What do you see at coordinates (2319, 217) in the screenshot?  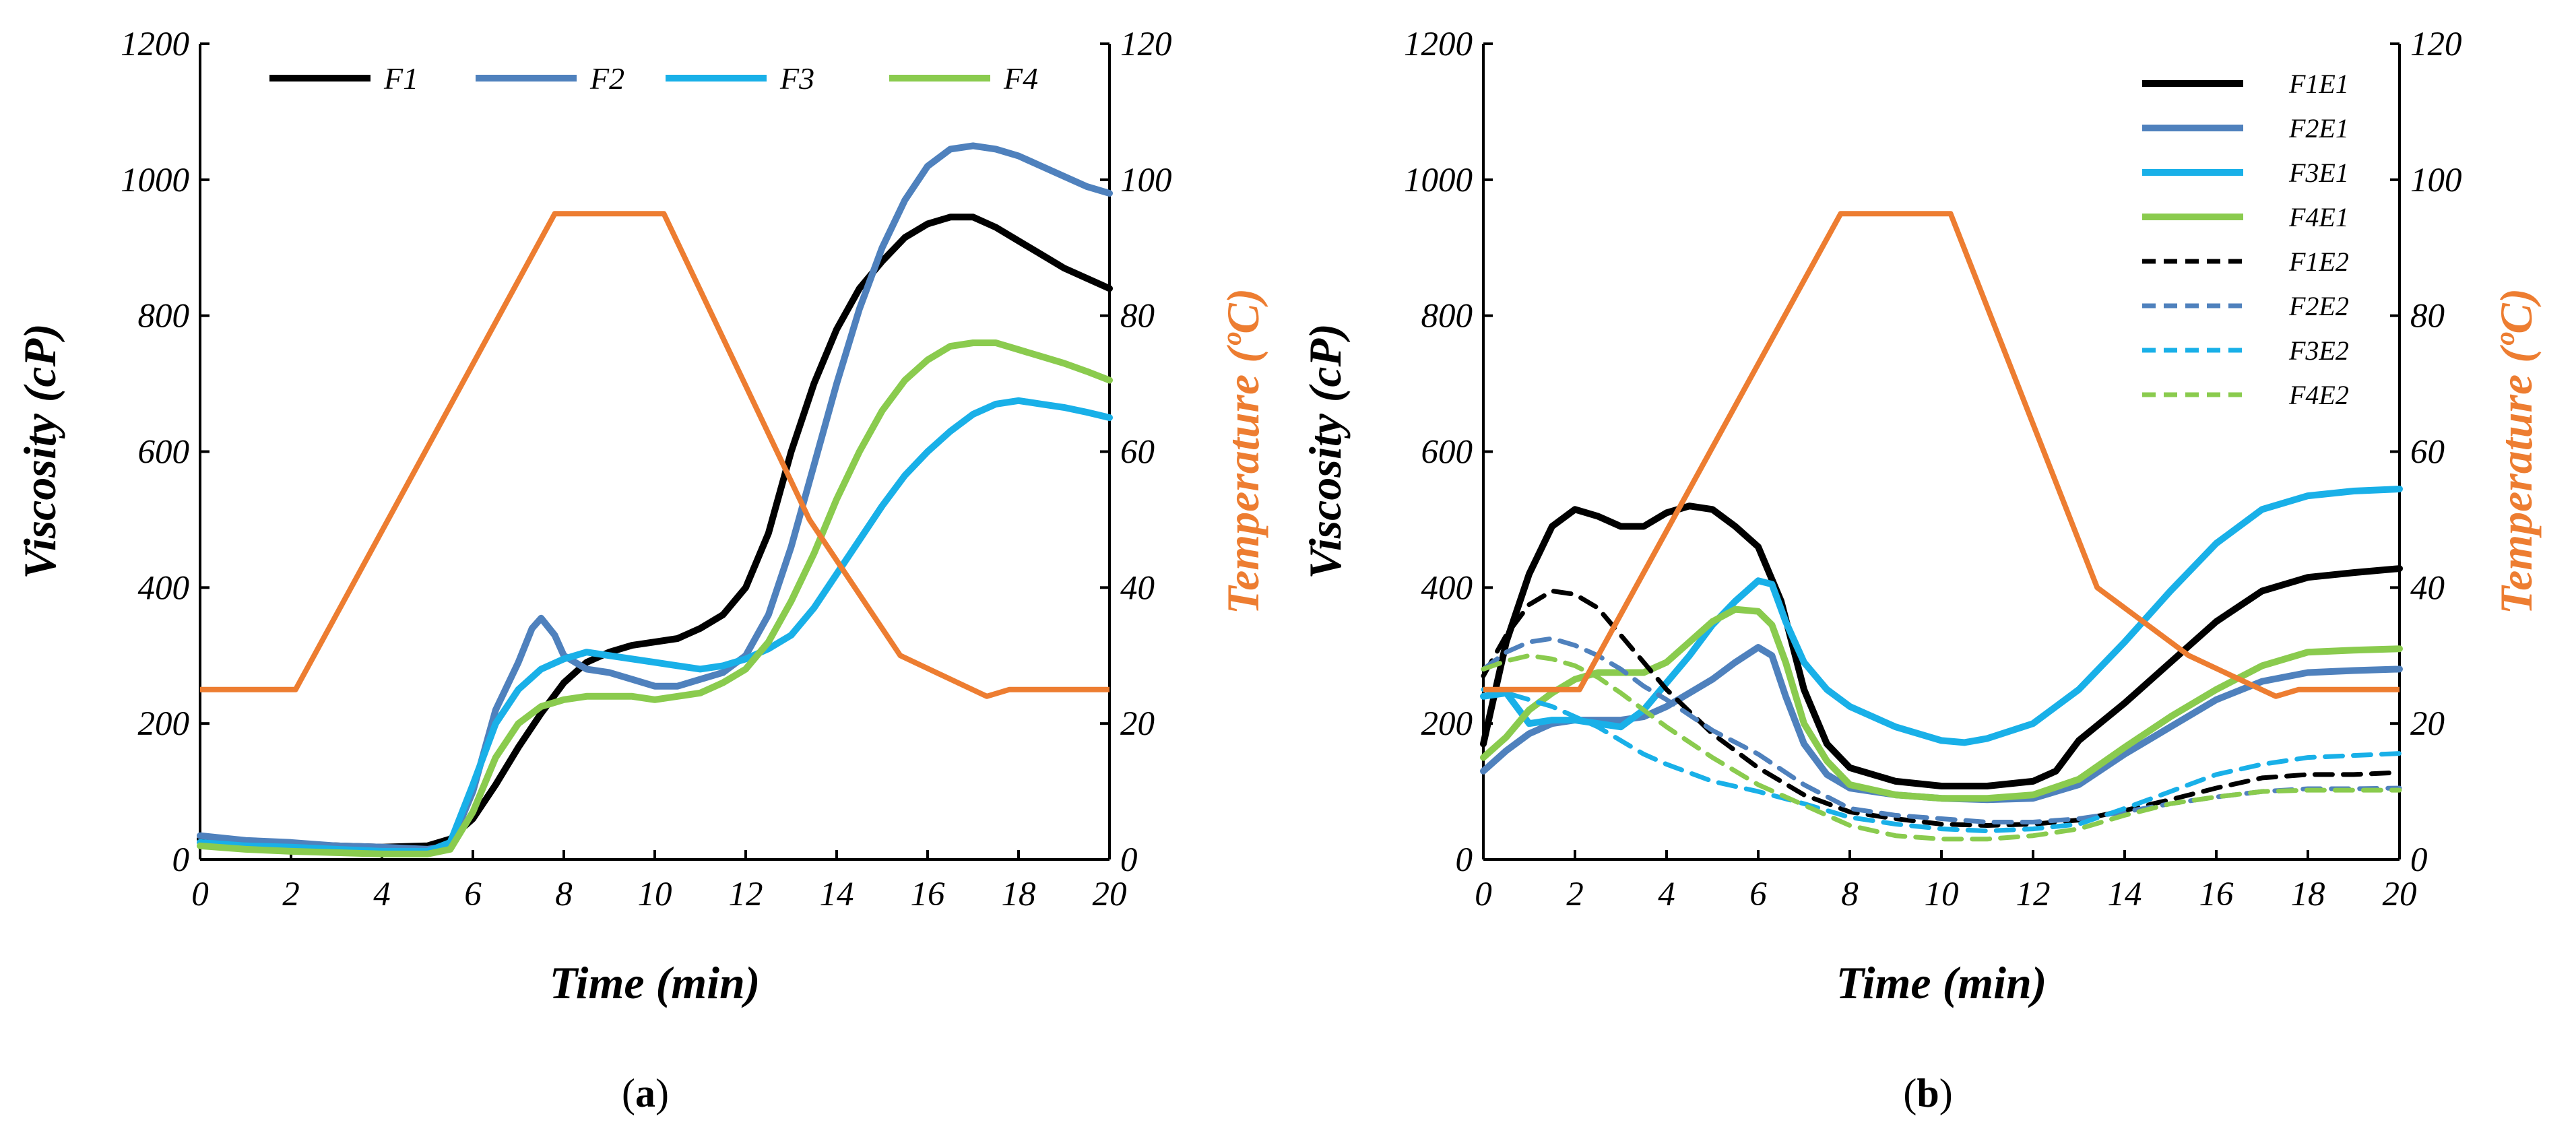 I see `legend-label-f4e1: F4E1` at bounding box center [2319, 217].